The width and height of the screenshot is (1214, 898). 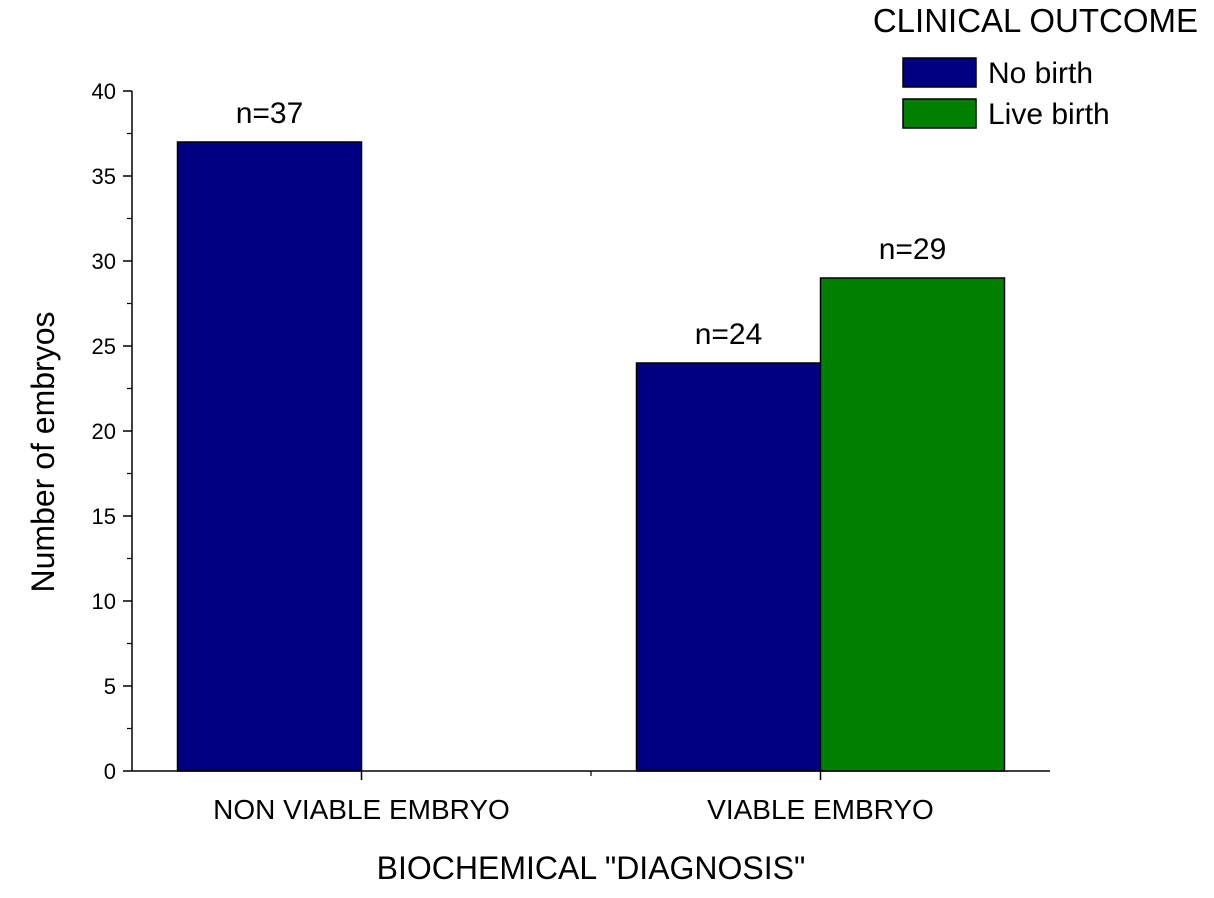 I want to click on y-ticks: 0 5 10 15 20 25 30 35 40, so click(x=112, y=431).